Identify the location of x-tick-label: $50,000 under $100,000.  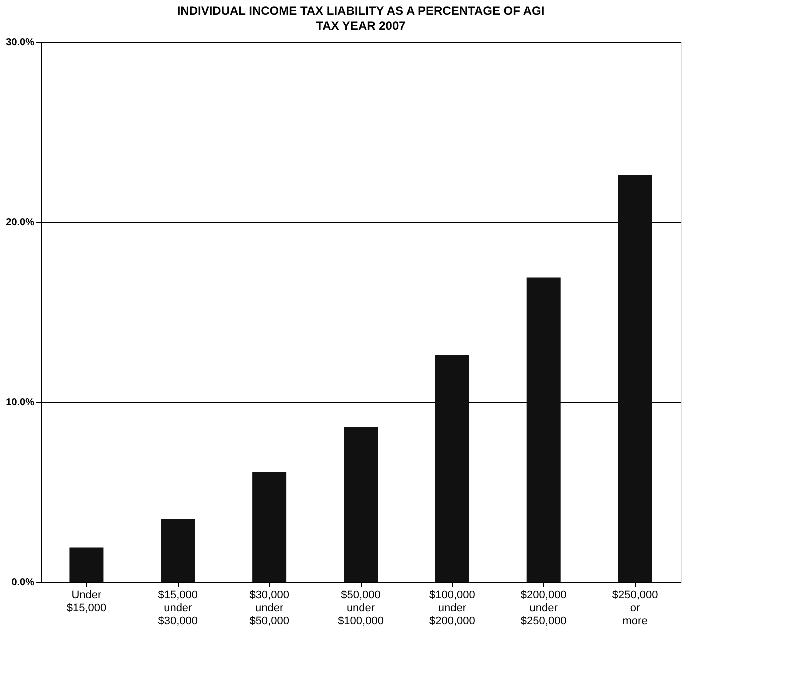
(361, 609).